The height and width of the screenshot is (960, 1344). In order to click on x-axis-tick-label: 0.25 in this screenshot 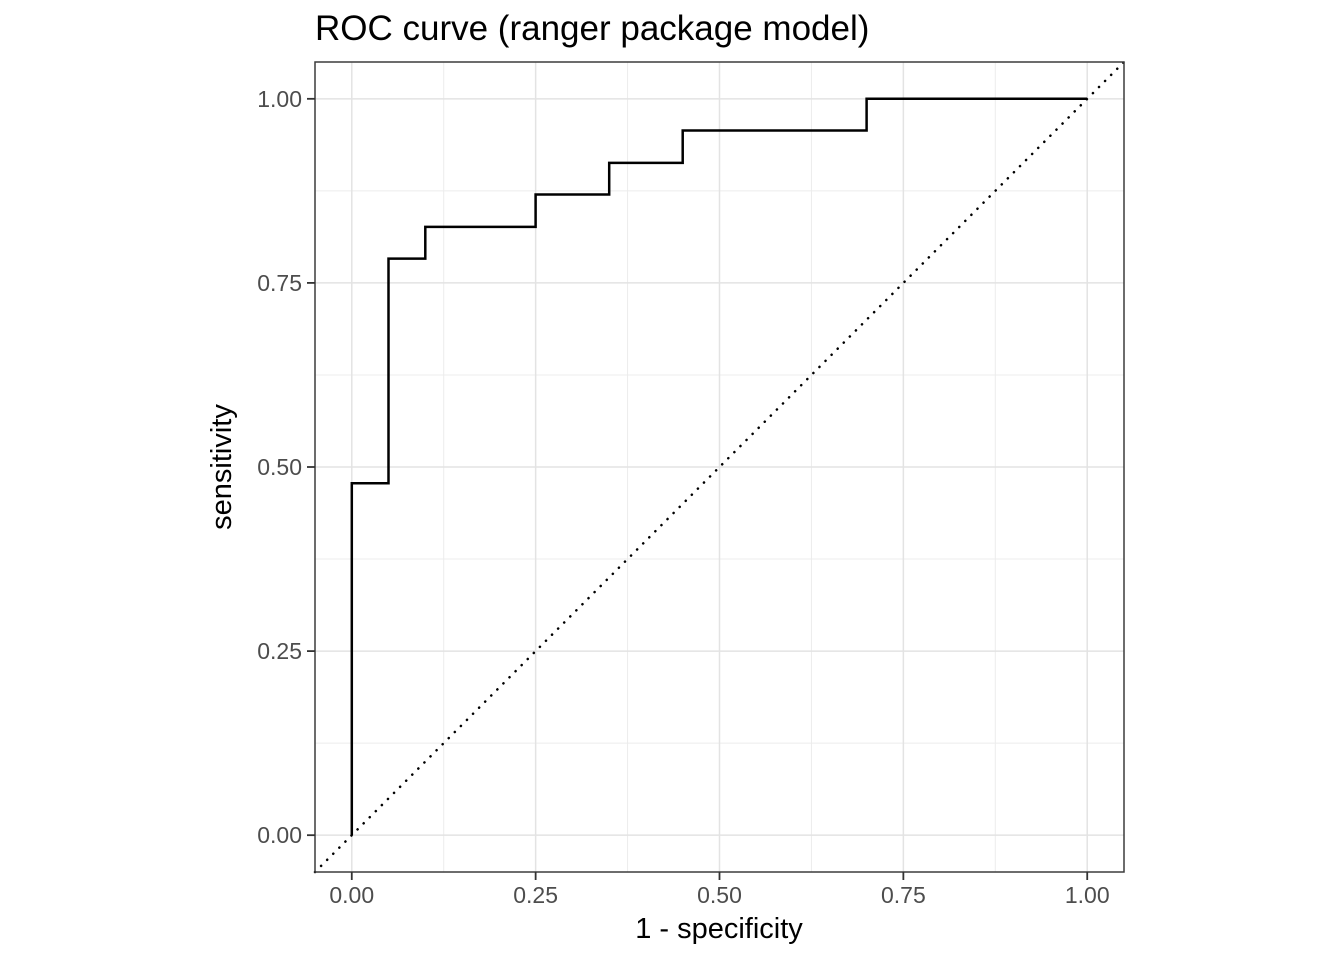, I will do `click(535, 895)`.